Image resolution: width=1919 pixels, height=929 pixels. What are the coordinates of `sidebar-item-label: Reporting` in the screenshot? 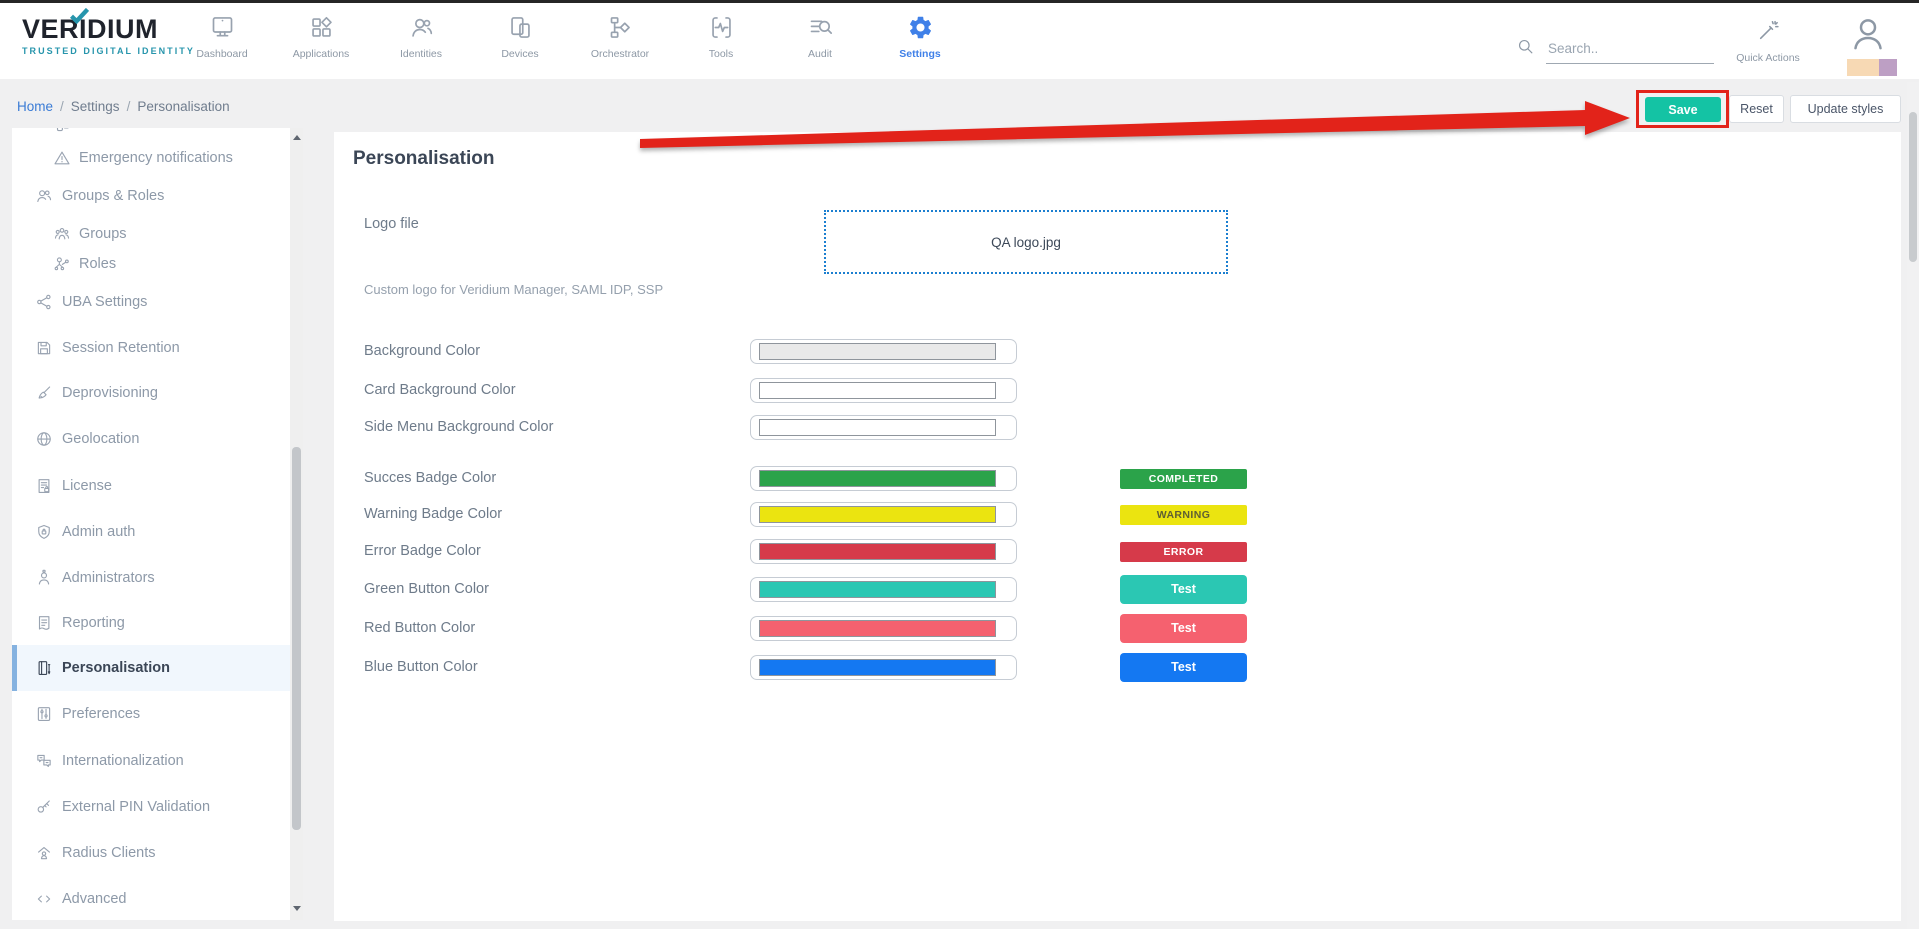 It's located at (93, 623).